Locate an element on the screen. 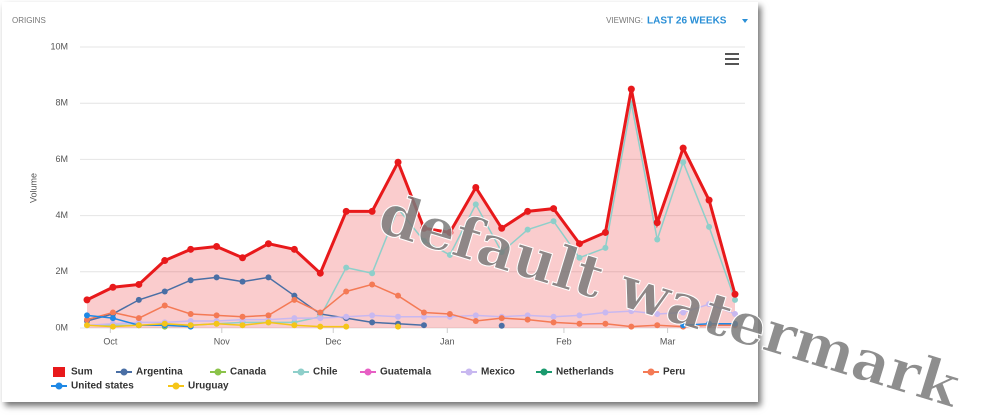 This screenshot has height=416, width=981. y-tick-label: 6M is located at coordinates (61, 159).